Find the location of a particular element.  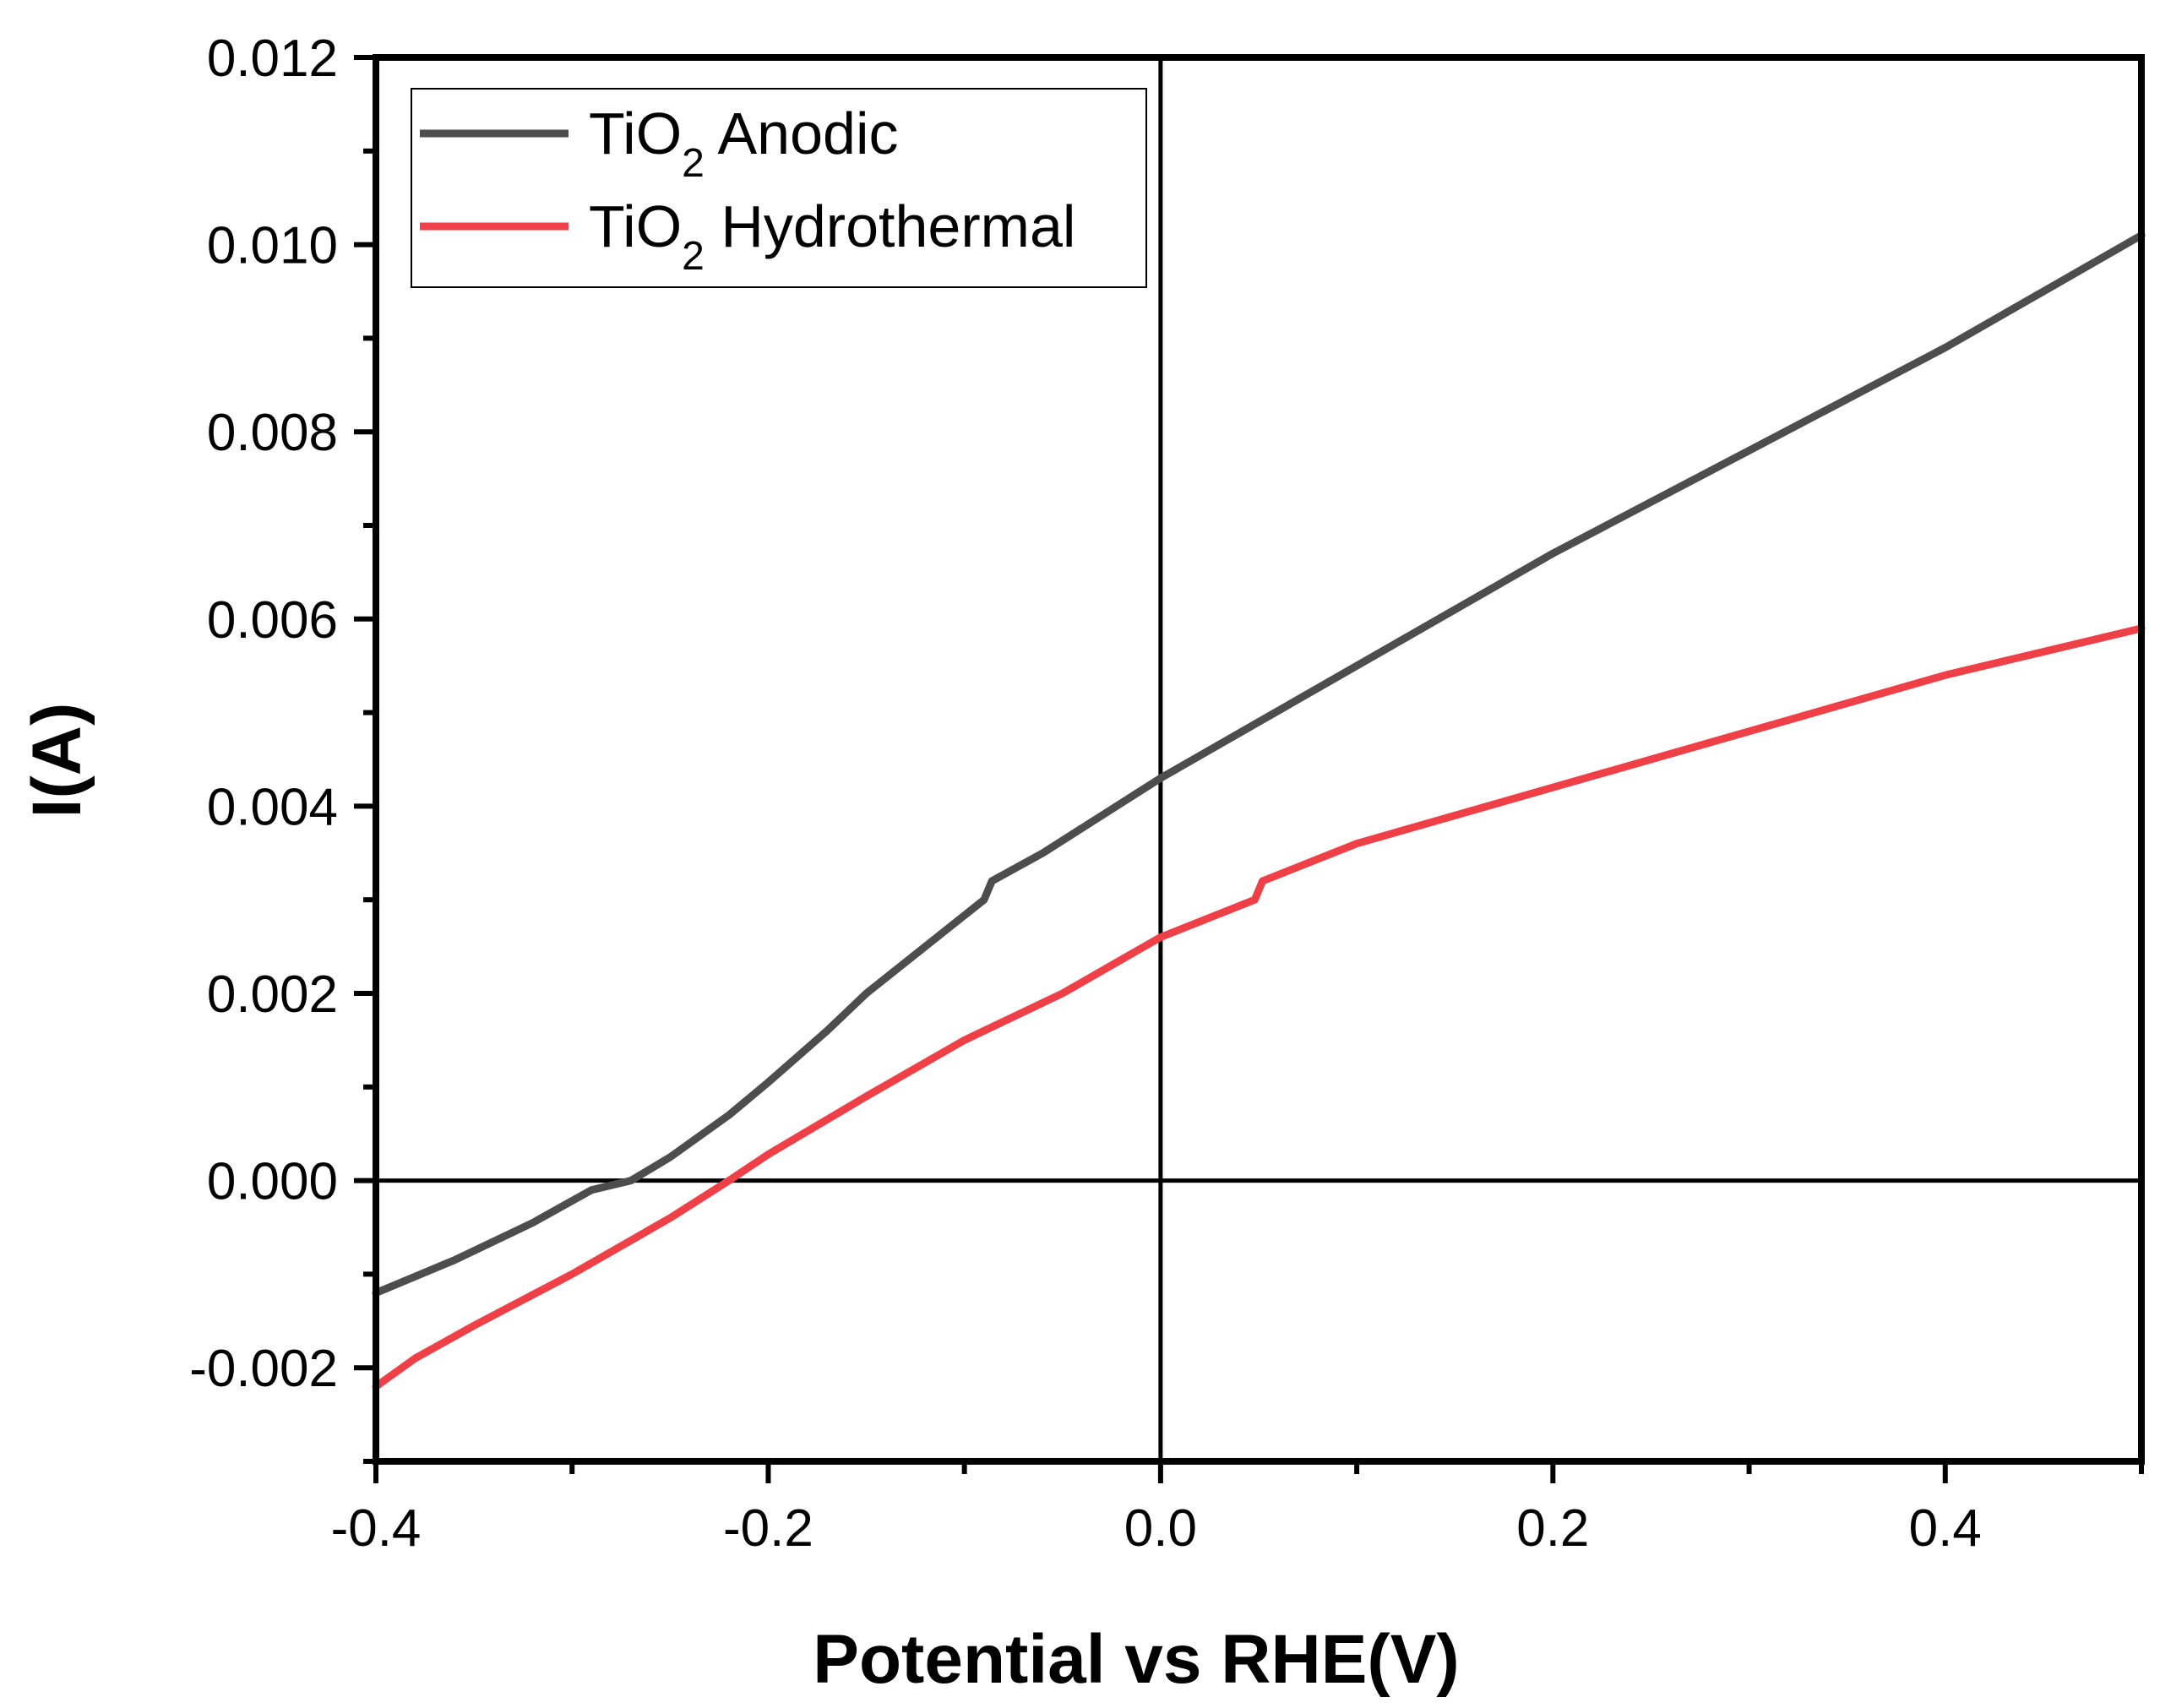

legend-entry: TiO2 Anodic is located at coordinates (744, 143).